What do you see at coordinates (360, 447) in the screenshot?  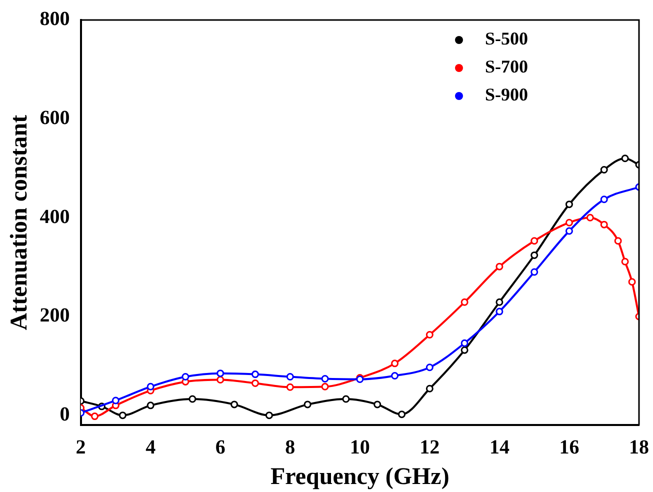 I see `x-tick-label: 10` at bounding box center [360, 447].